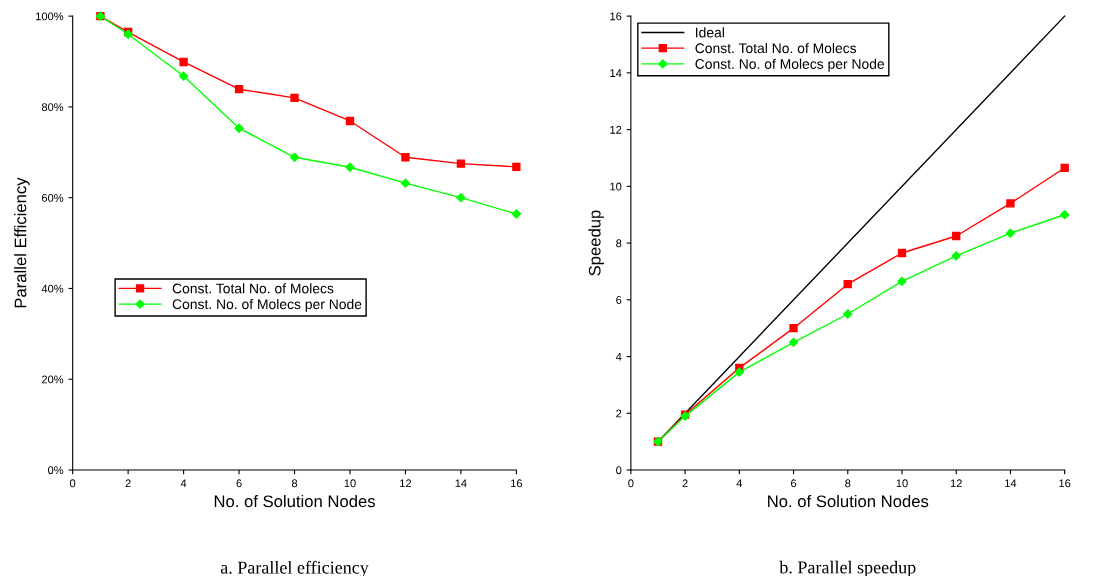 The height and width of the screenshot is (576, 1101). What do you see at coordinates (22, 242) in the screenshot?
I see `y-axis-title: Parallel Efficiency` at bounding box center [22, 242].